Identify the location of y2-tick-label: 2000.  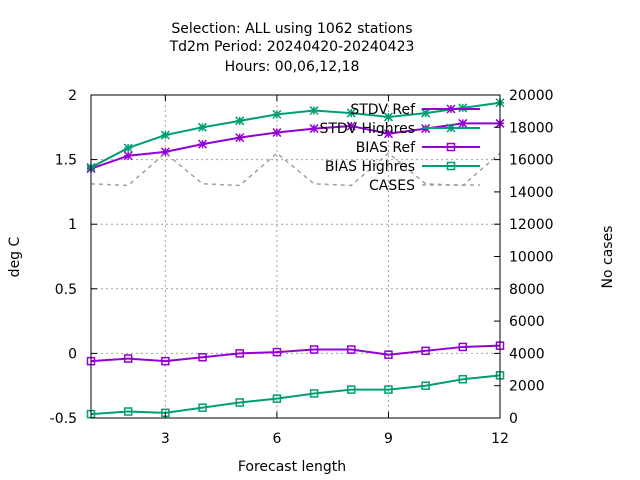
(527, 387).